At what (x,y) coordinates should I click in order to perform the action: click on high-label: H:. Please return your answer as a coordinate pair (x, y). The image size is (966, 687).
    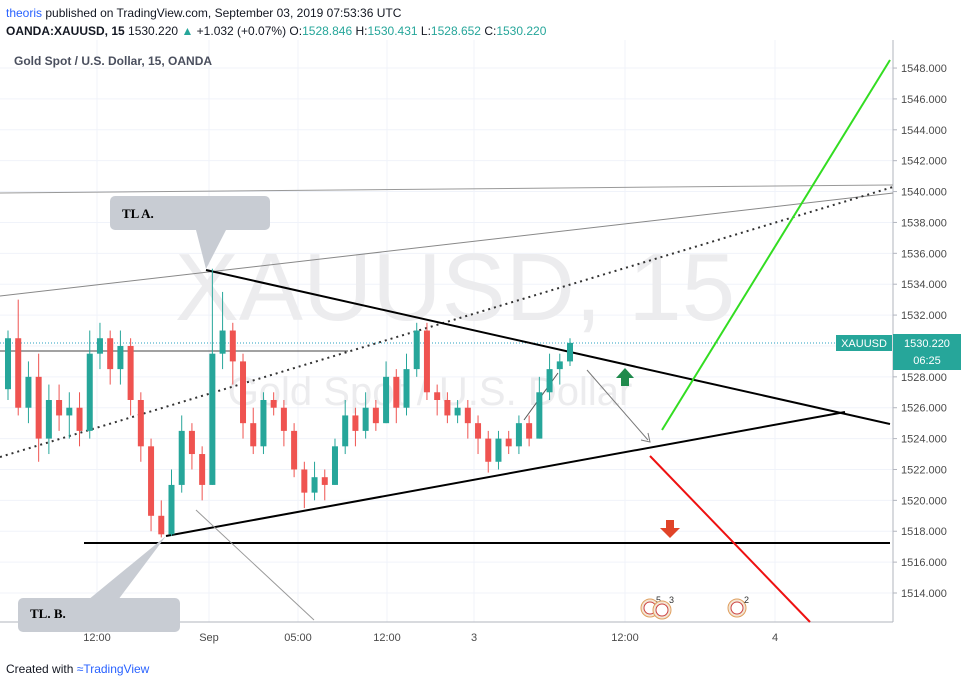
    Looking at the image, I should click on (361, 31).